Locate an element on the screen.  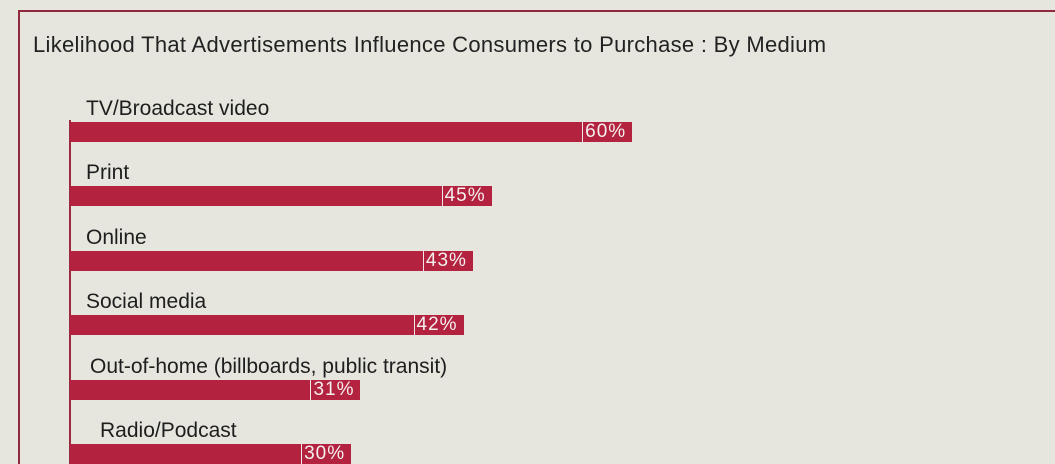
category-label: Social media is located at coordinates (146, 302).